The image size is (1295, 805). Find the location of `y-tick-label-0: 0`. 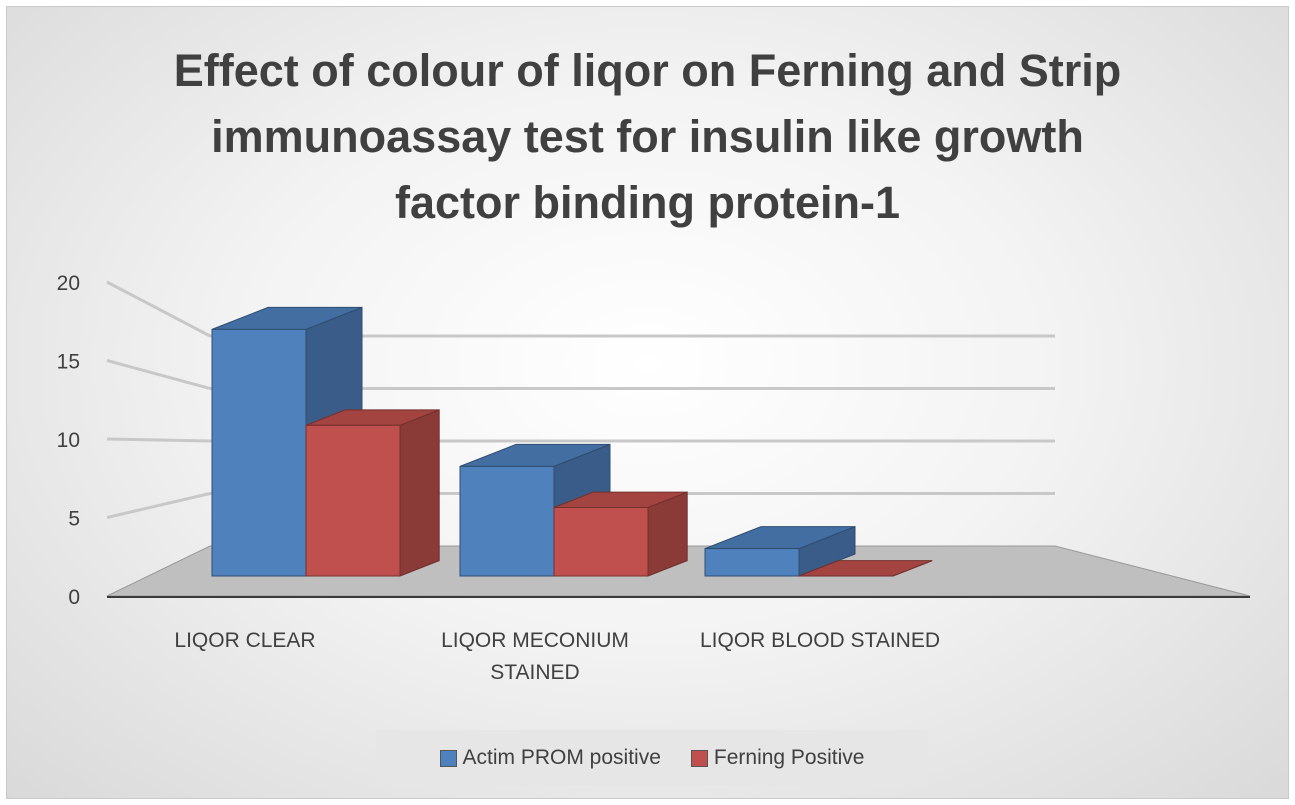

y-tick-label-0: 0 is located at coordinates (74, 597).